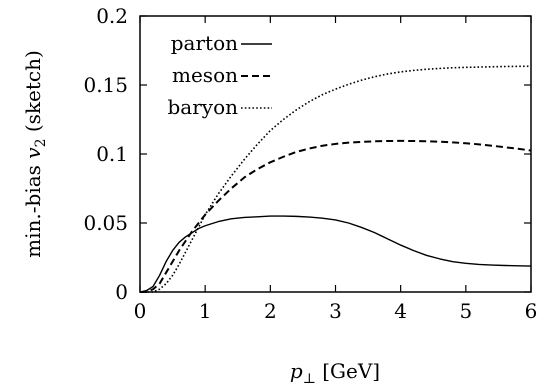  What do you see at coordinates (204, 43) in the screenshot?
I see `legend-label-parton: parton` at bounding box center [204, 43].